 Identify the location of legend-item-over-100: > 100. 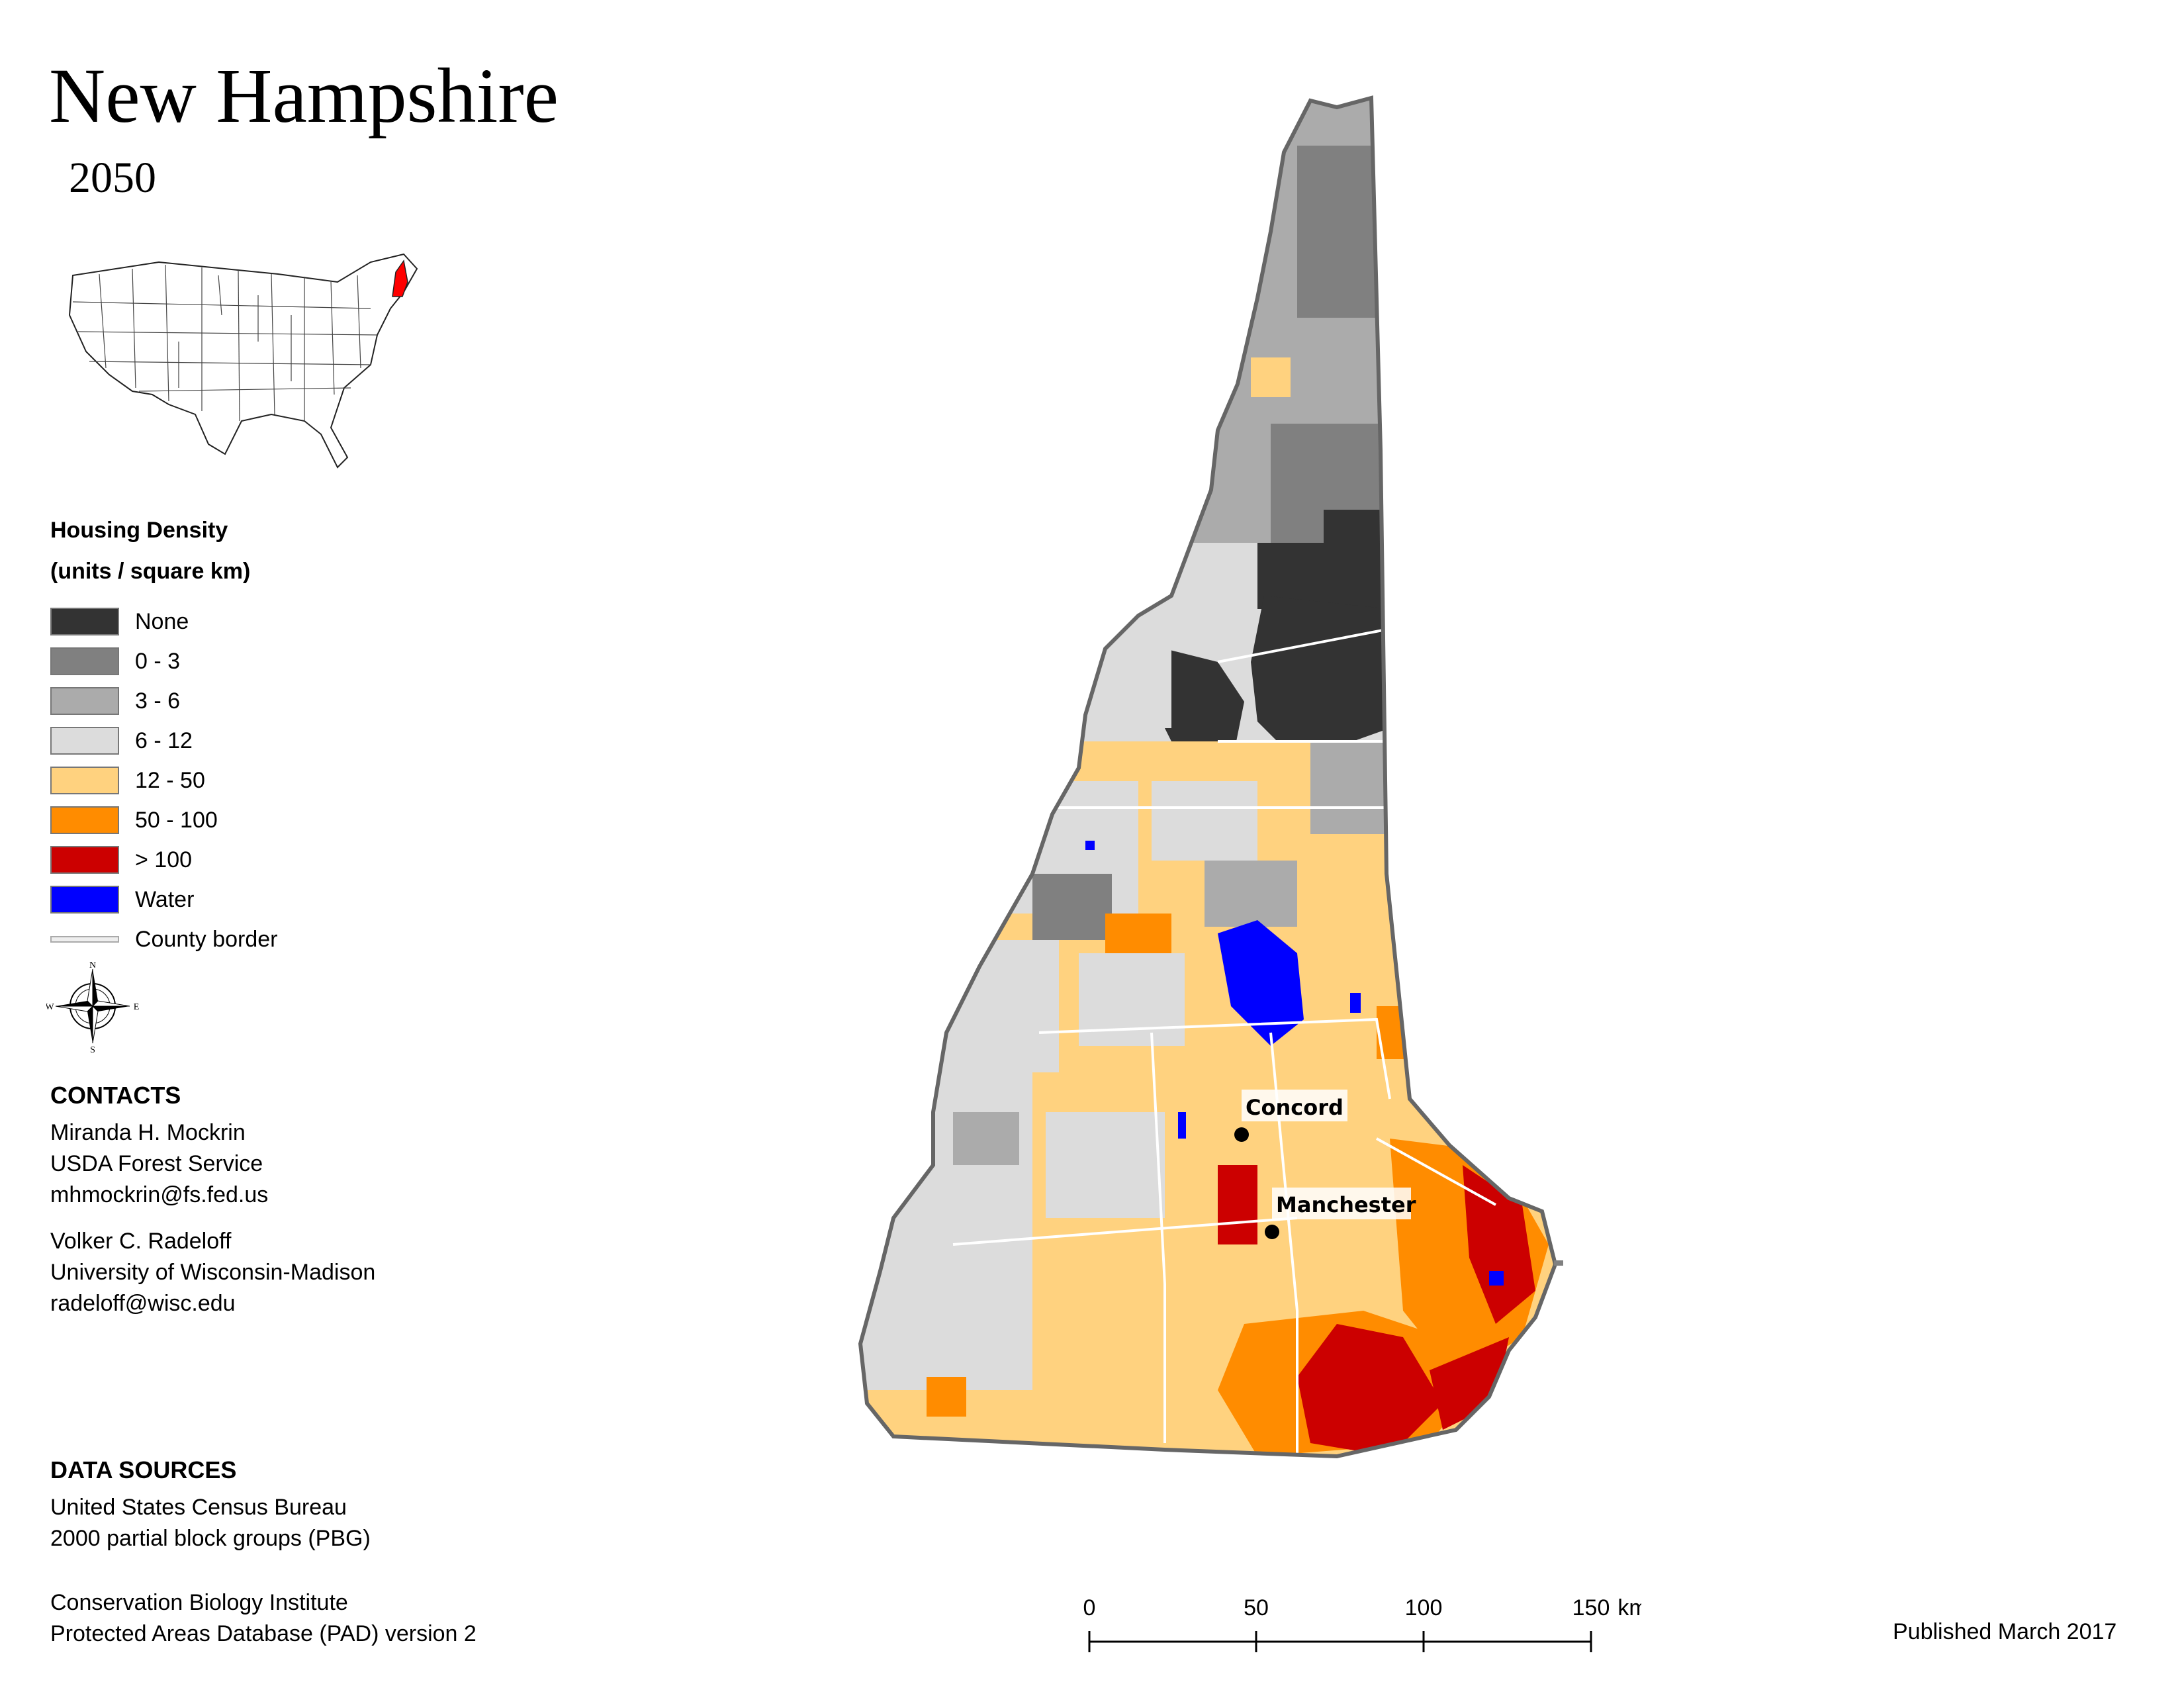
(121, 860).